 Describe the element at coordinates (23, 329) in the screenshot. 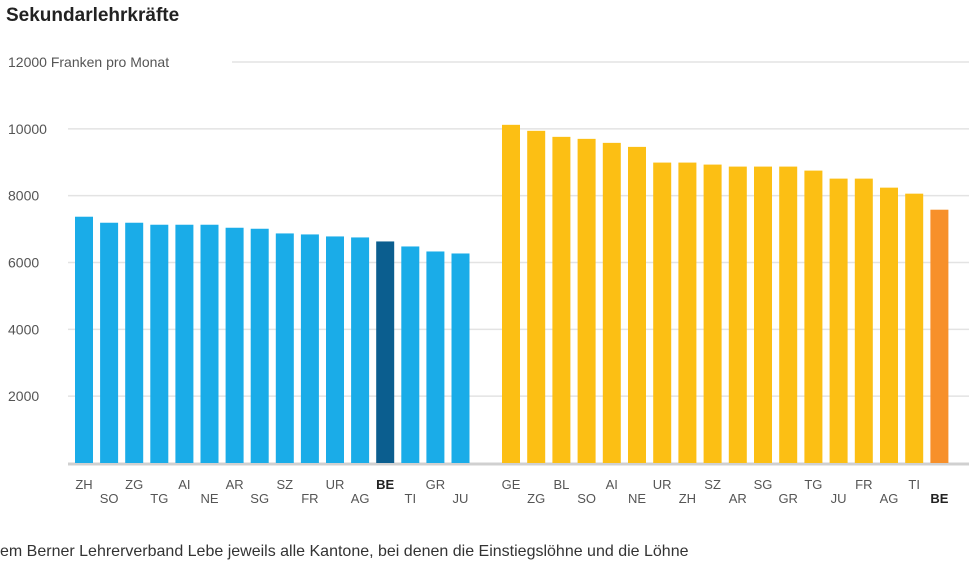

I see `y-tick-label: 4000` at that location.